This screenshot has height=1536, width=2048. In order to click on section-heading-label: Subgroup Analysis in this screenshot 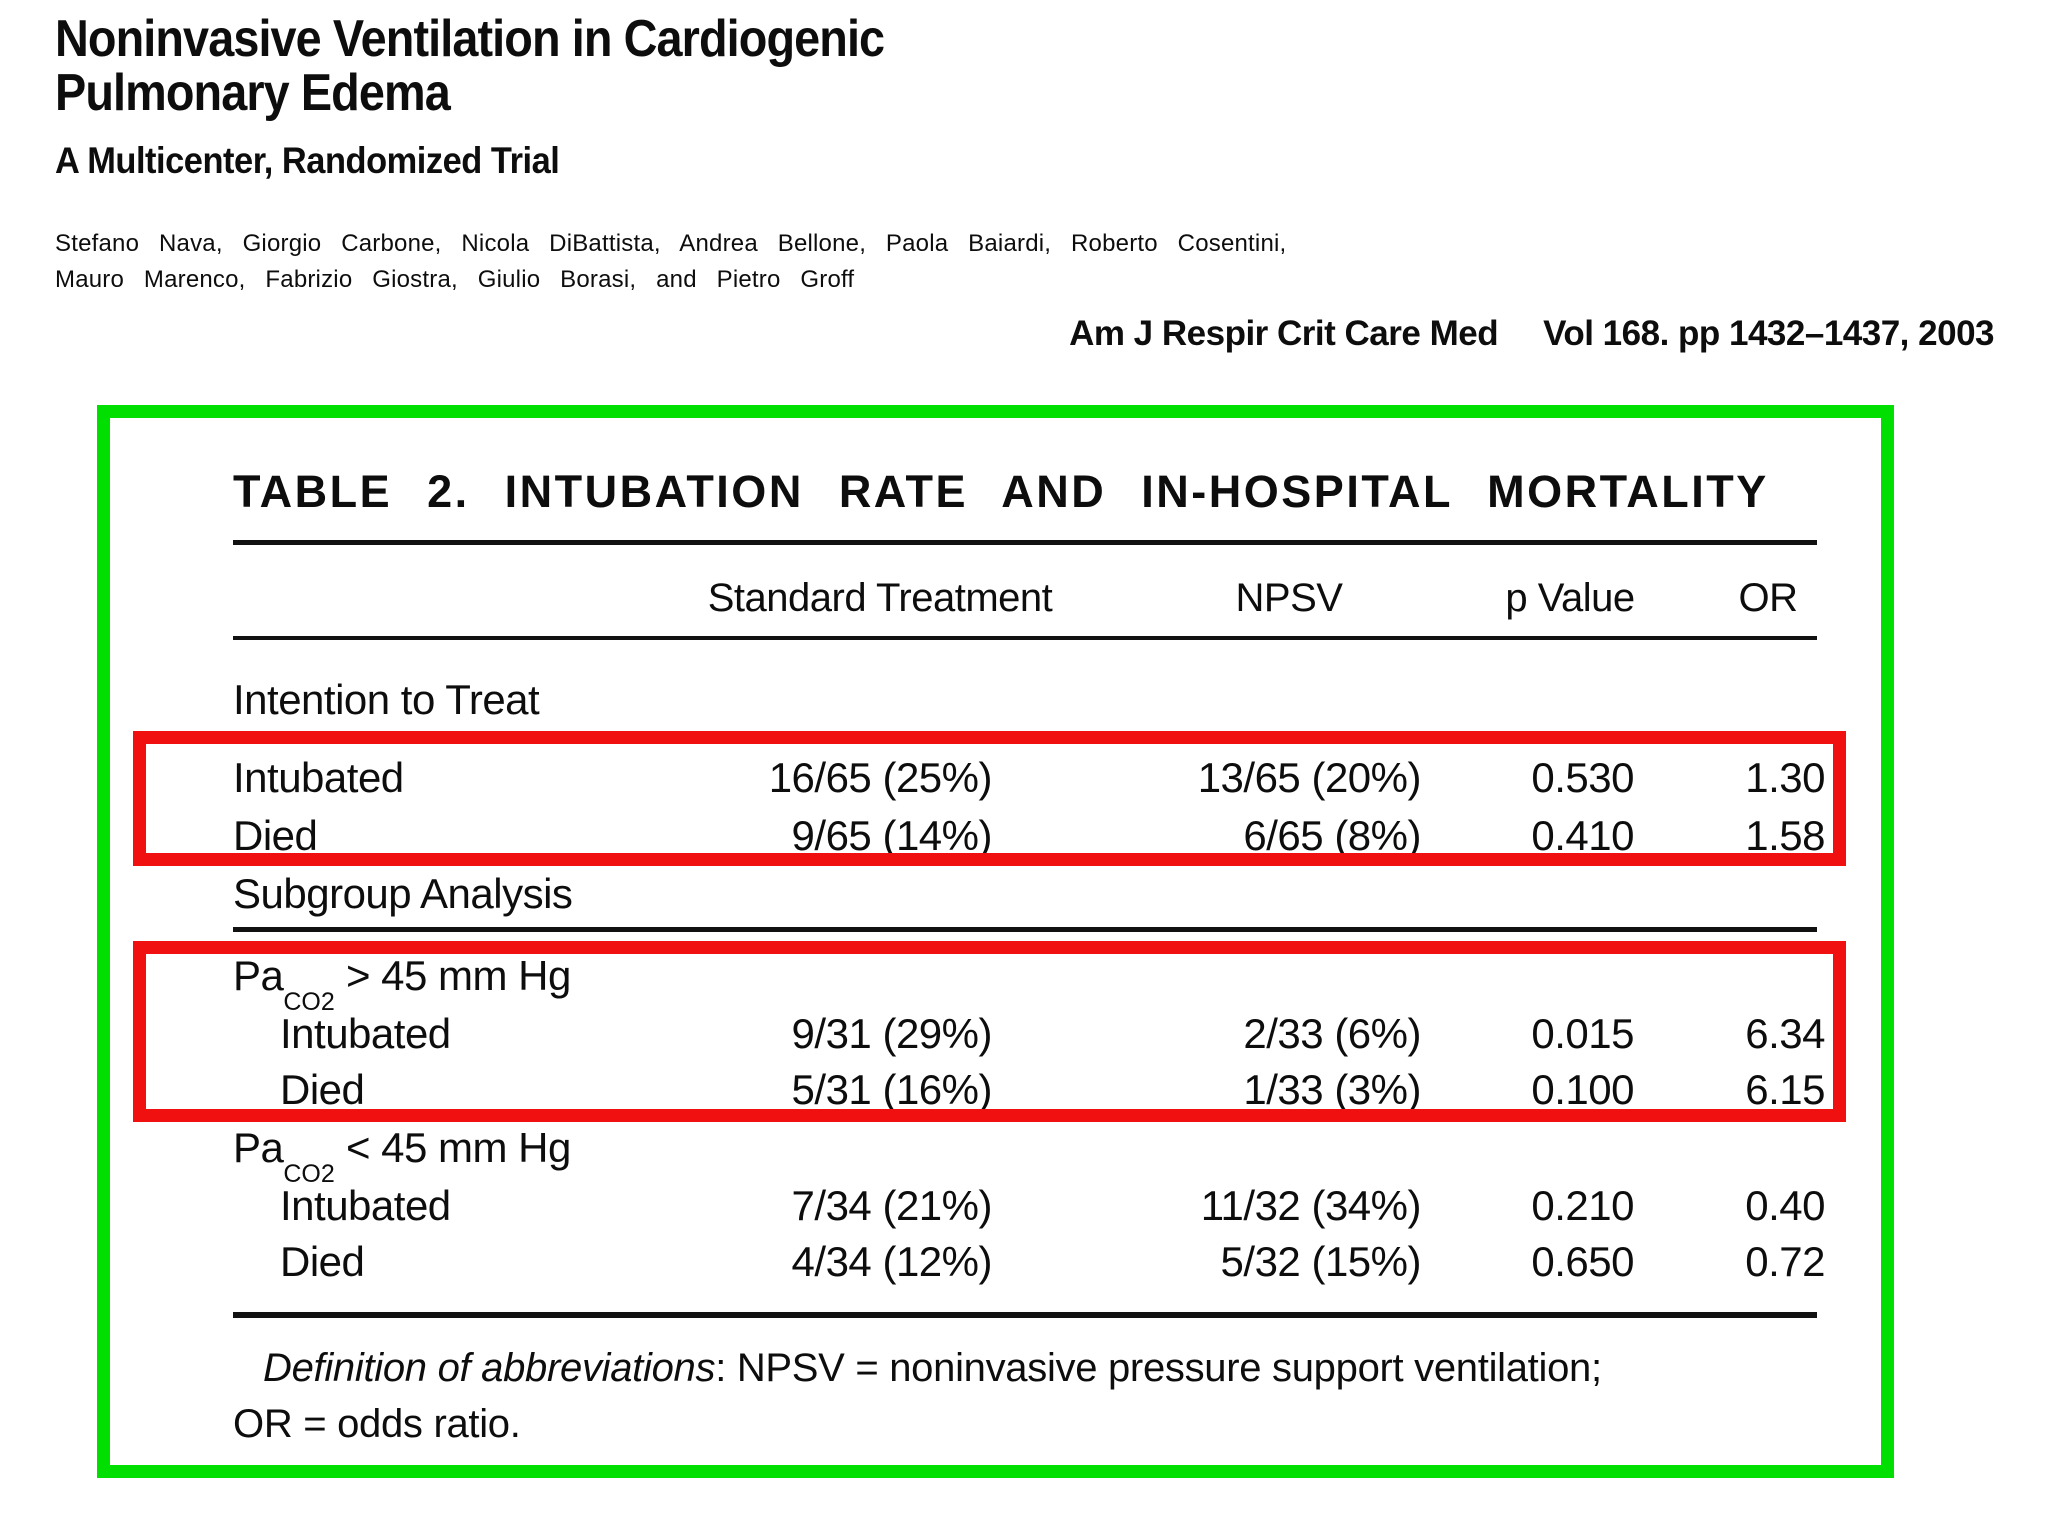, I will do `click(403, 893)`.